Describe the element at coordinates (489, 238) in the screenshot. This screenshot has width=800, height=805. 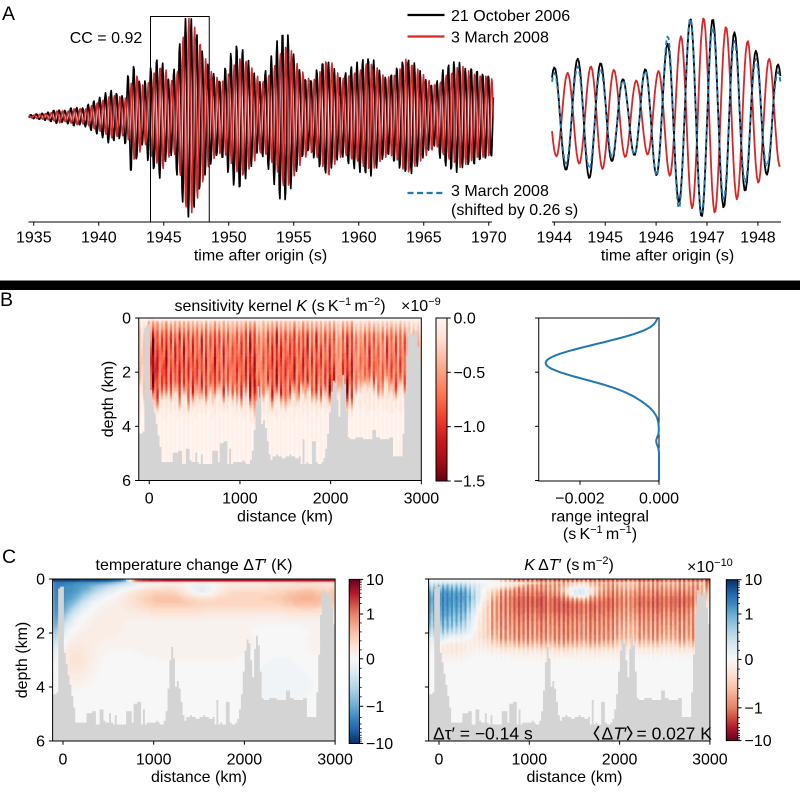
I see `svg-text: 1970` at that location.